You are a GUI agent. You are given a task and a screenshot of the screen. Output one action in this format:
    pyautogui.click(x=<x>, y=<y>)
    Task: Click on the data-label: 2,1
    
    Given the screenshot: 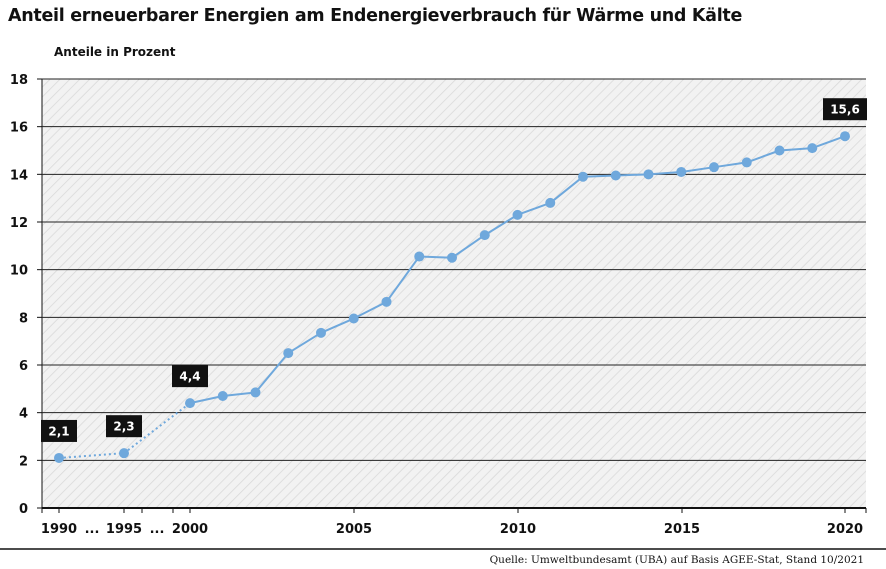 What is the action you would take?
    pyautogui.click(x=58, y=431)
    